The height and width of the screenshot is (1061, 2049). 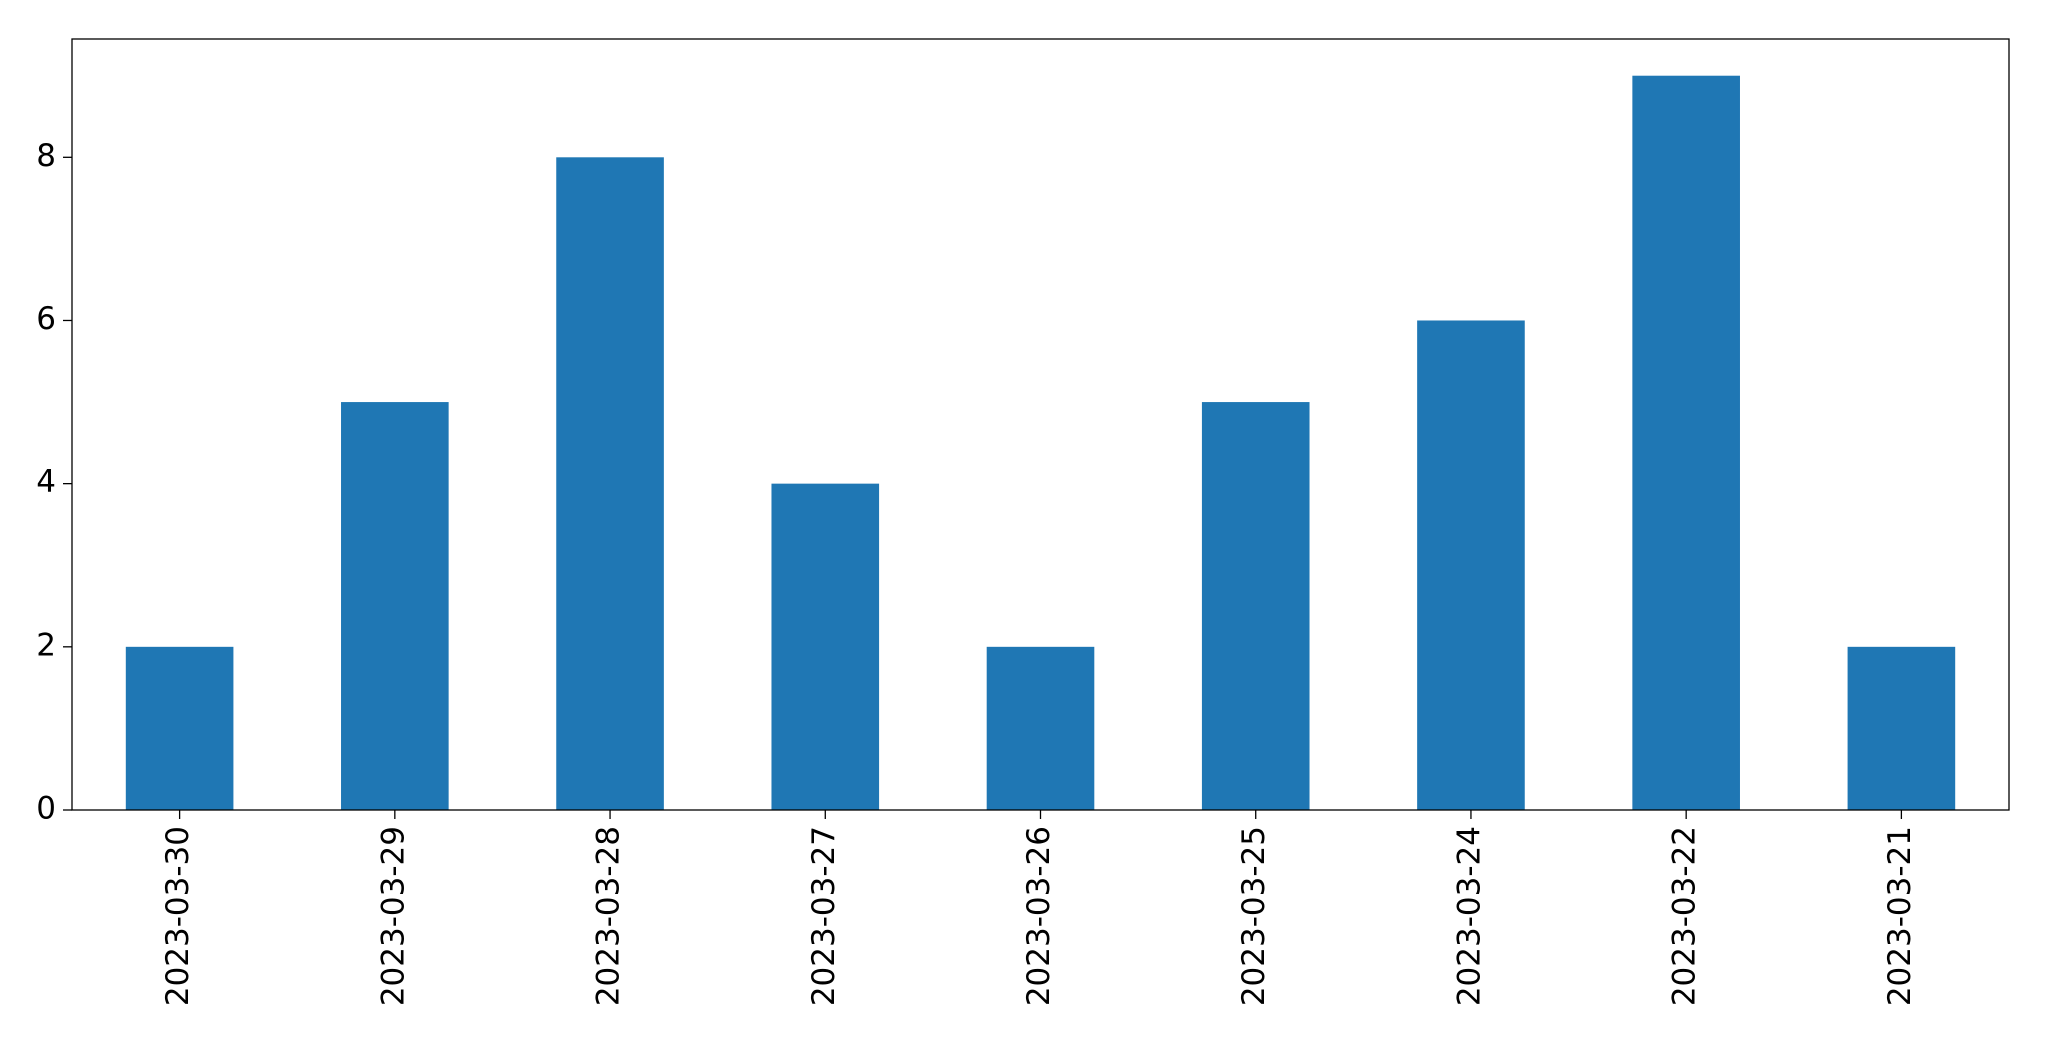 I want to click on x-tick-label: 2023-03-25, so click(x=1254, y=916).